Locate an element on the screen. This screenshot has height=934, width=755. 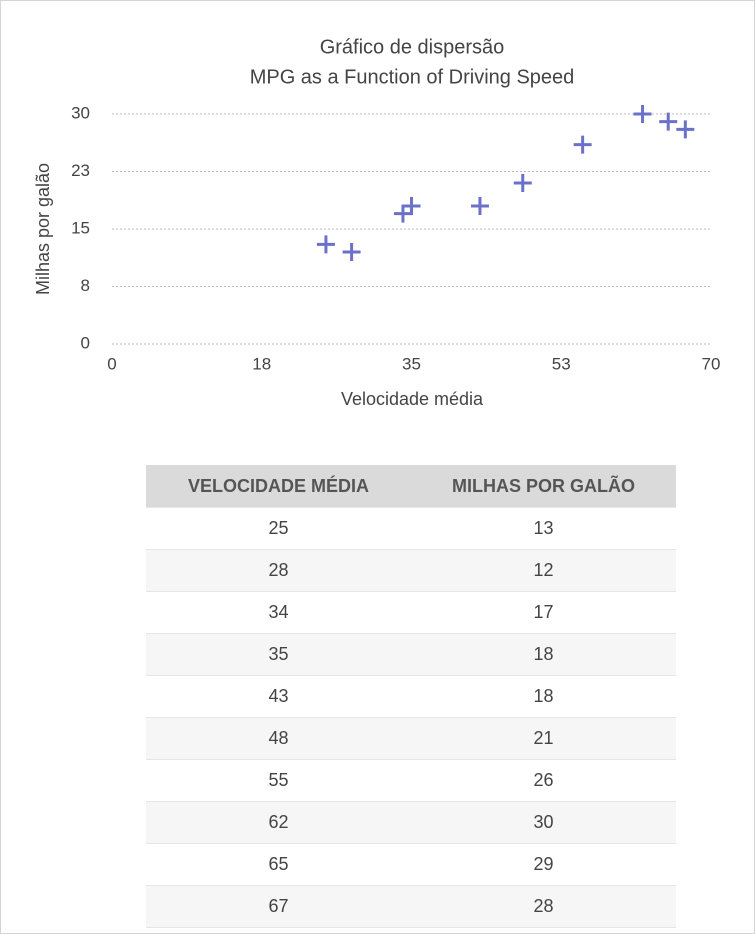
table-row: 48 21 is located at coordinates (411, 738).